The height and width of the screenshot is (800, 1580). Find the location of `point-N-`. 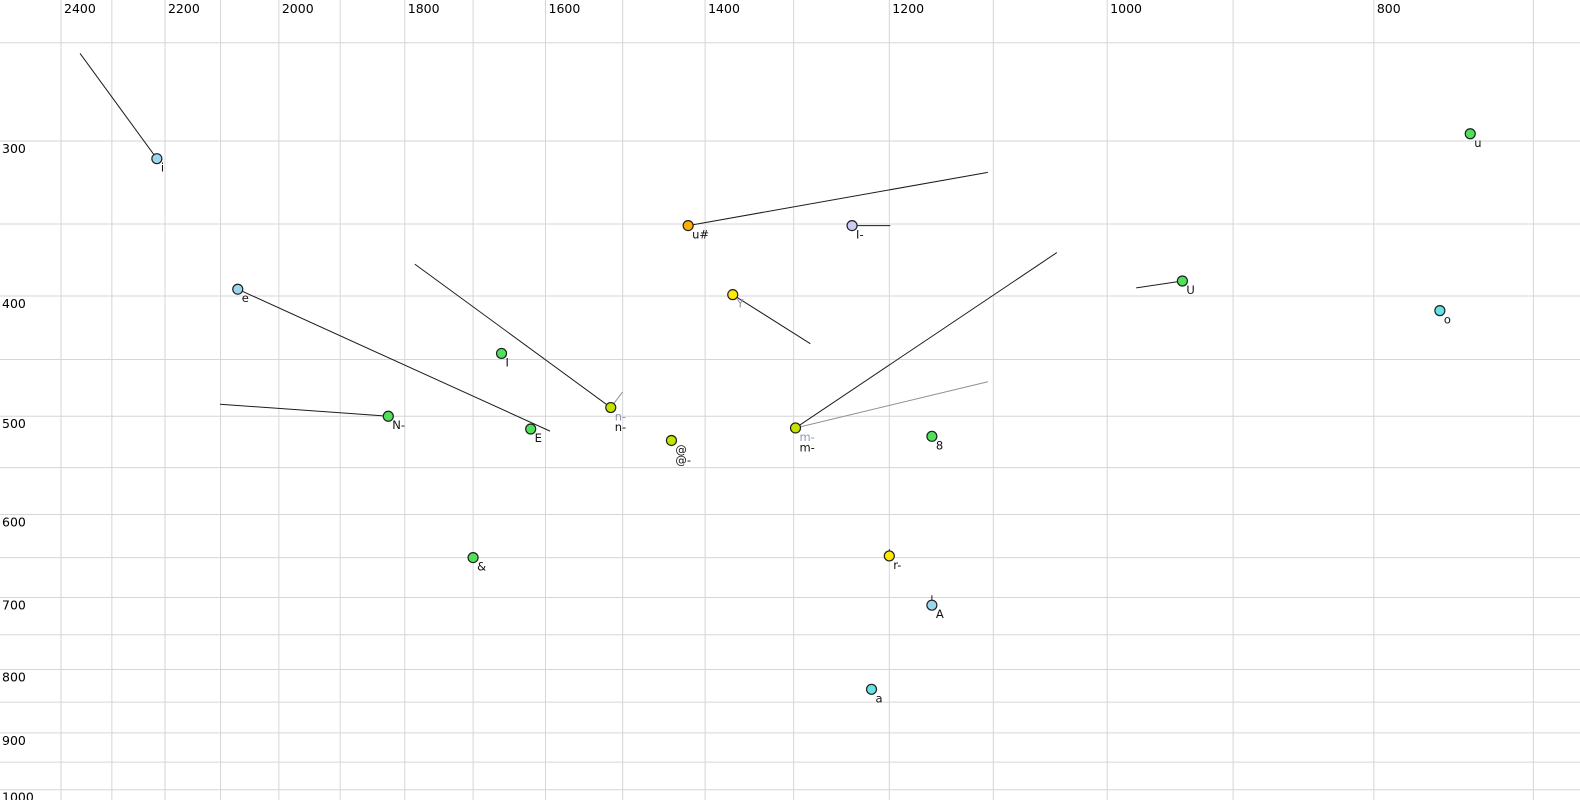

point-N- is located at coordinates (388, 416).